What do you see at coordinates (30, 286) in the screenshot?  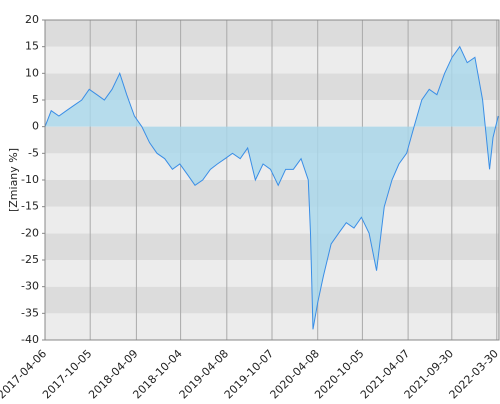 I see `y-tick-label: -30` at bounding box center [30, 286].